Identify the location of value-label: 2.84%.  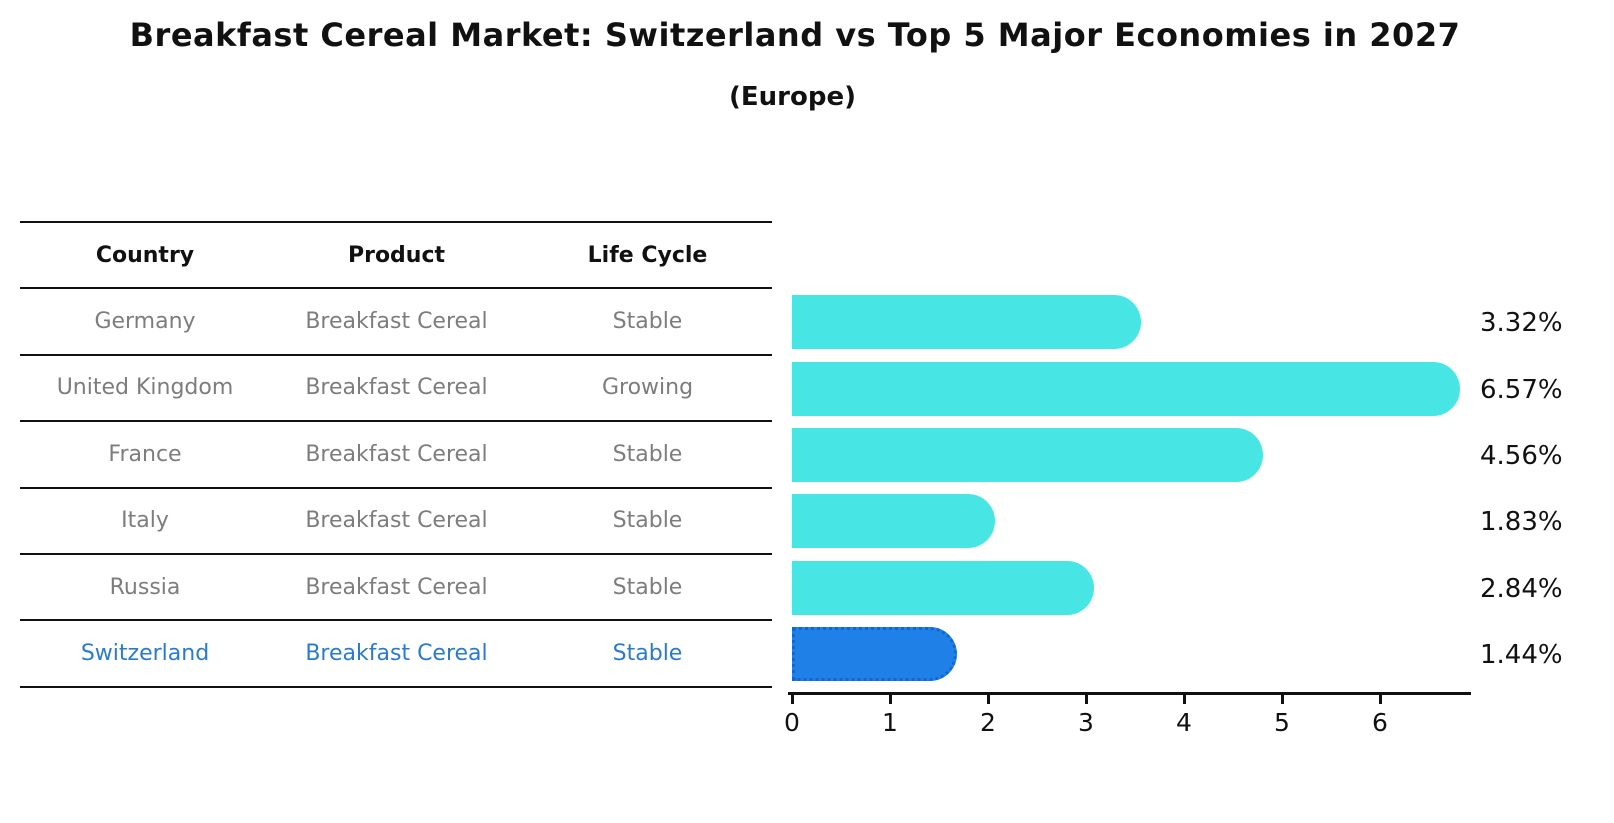
(1521, 588).